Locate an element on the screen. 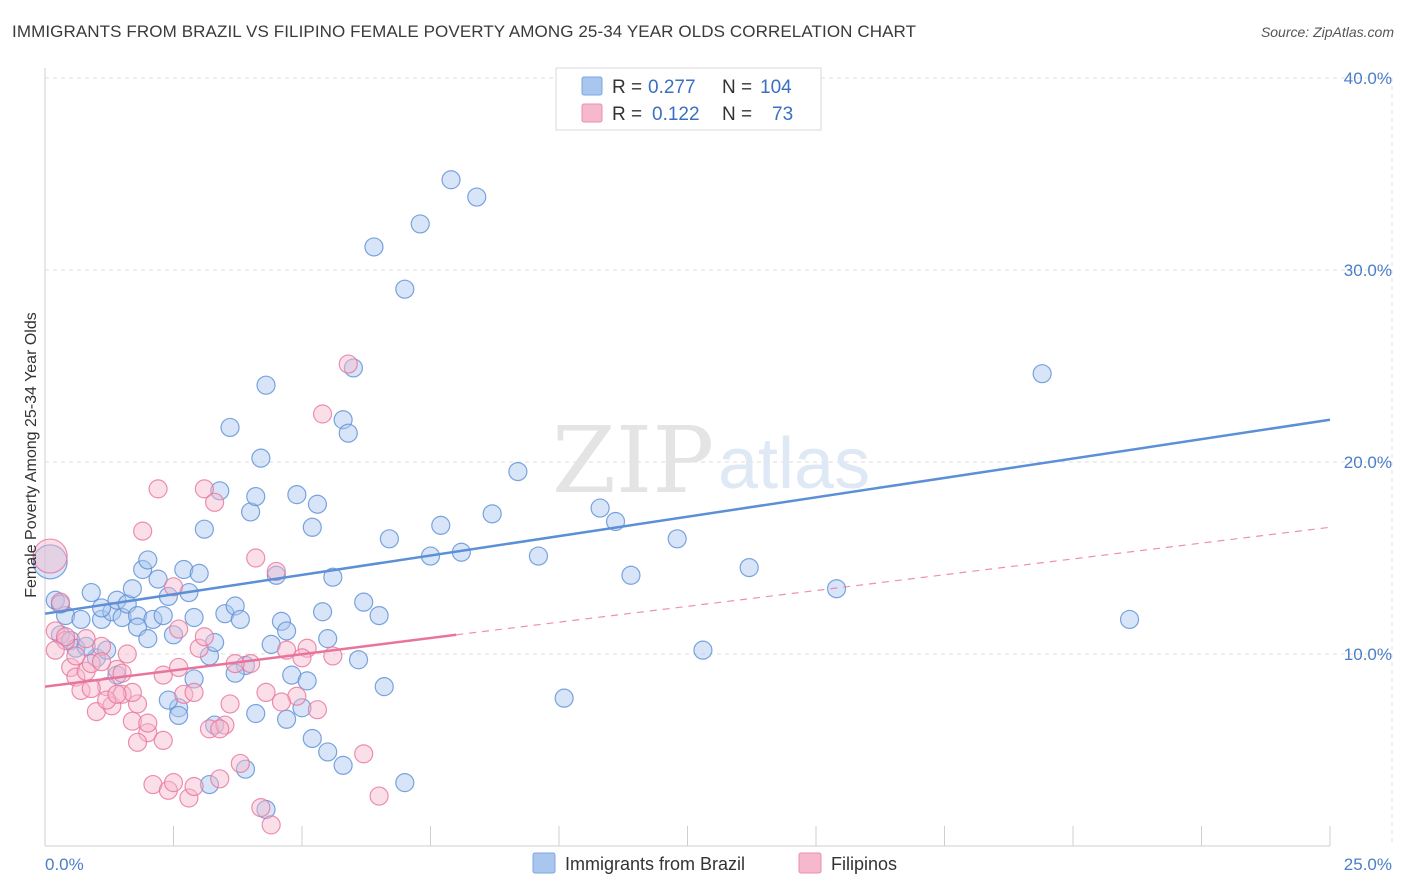 The width and height of the screenshot is (1406, 892). legend-n-label-brazil: N = is located at coordinates (737, 87).